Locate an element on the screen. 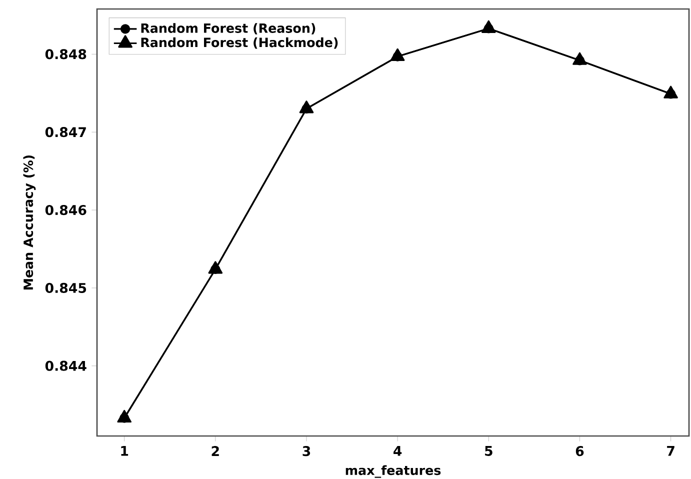  x-axis-title: max_features is located at coordinates (393, 471).